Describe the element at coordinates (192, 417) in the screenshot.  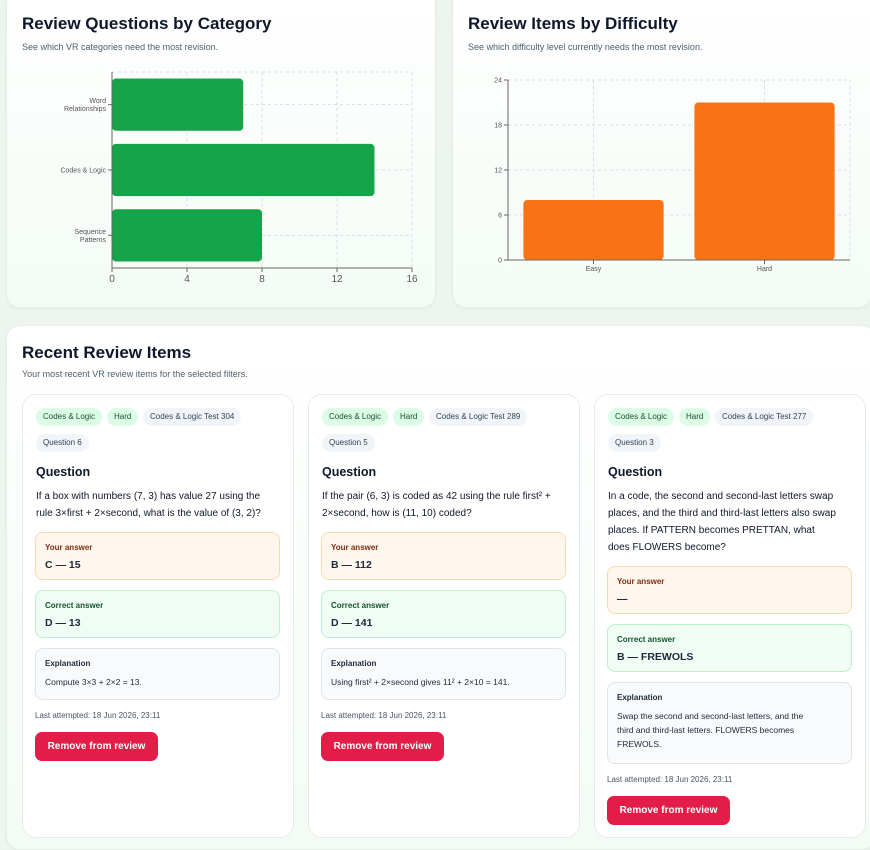
I see `test-chip: Codes & Logic Test 304` at that location.